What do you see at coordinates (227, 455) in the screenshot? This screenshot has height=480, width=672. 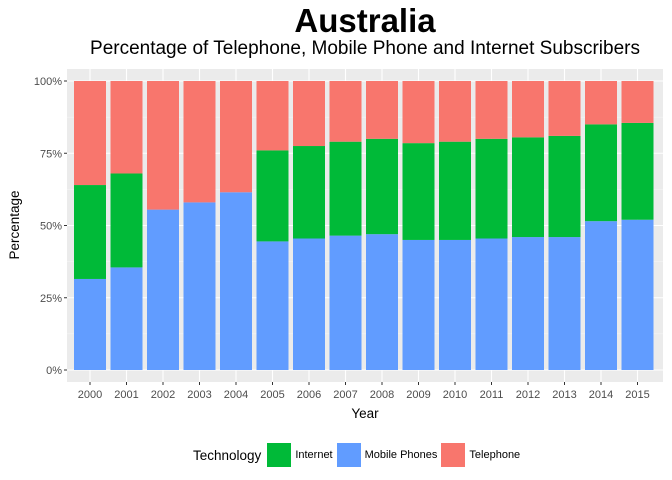 I see `legend-title: Technology` at bounding box center [227, 455].